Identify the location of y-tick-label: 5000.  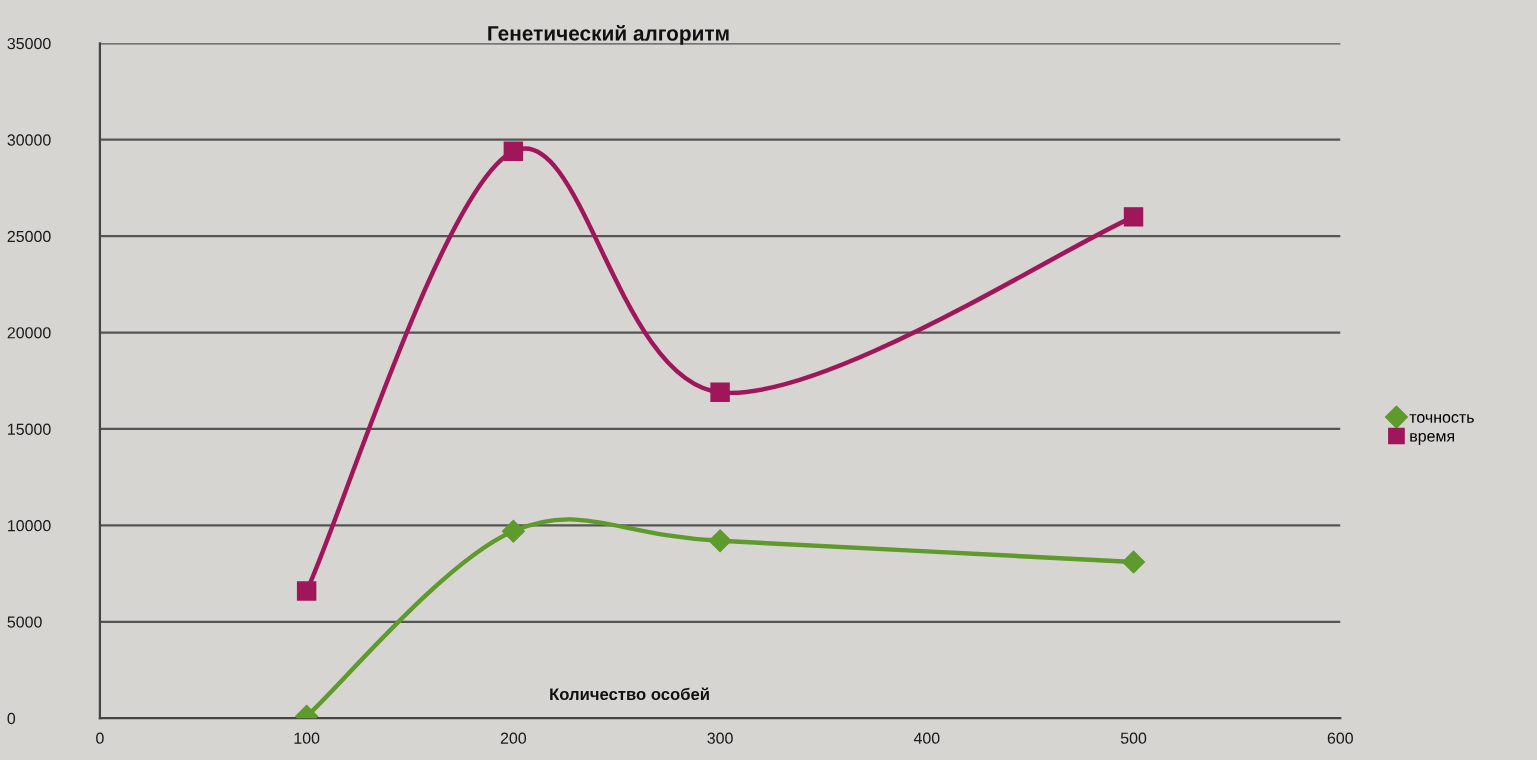
(24, 622).